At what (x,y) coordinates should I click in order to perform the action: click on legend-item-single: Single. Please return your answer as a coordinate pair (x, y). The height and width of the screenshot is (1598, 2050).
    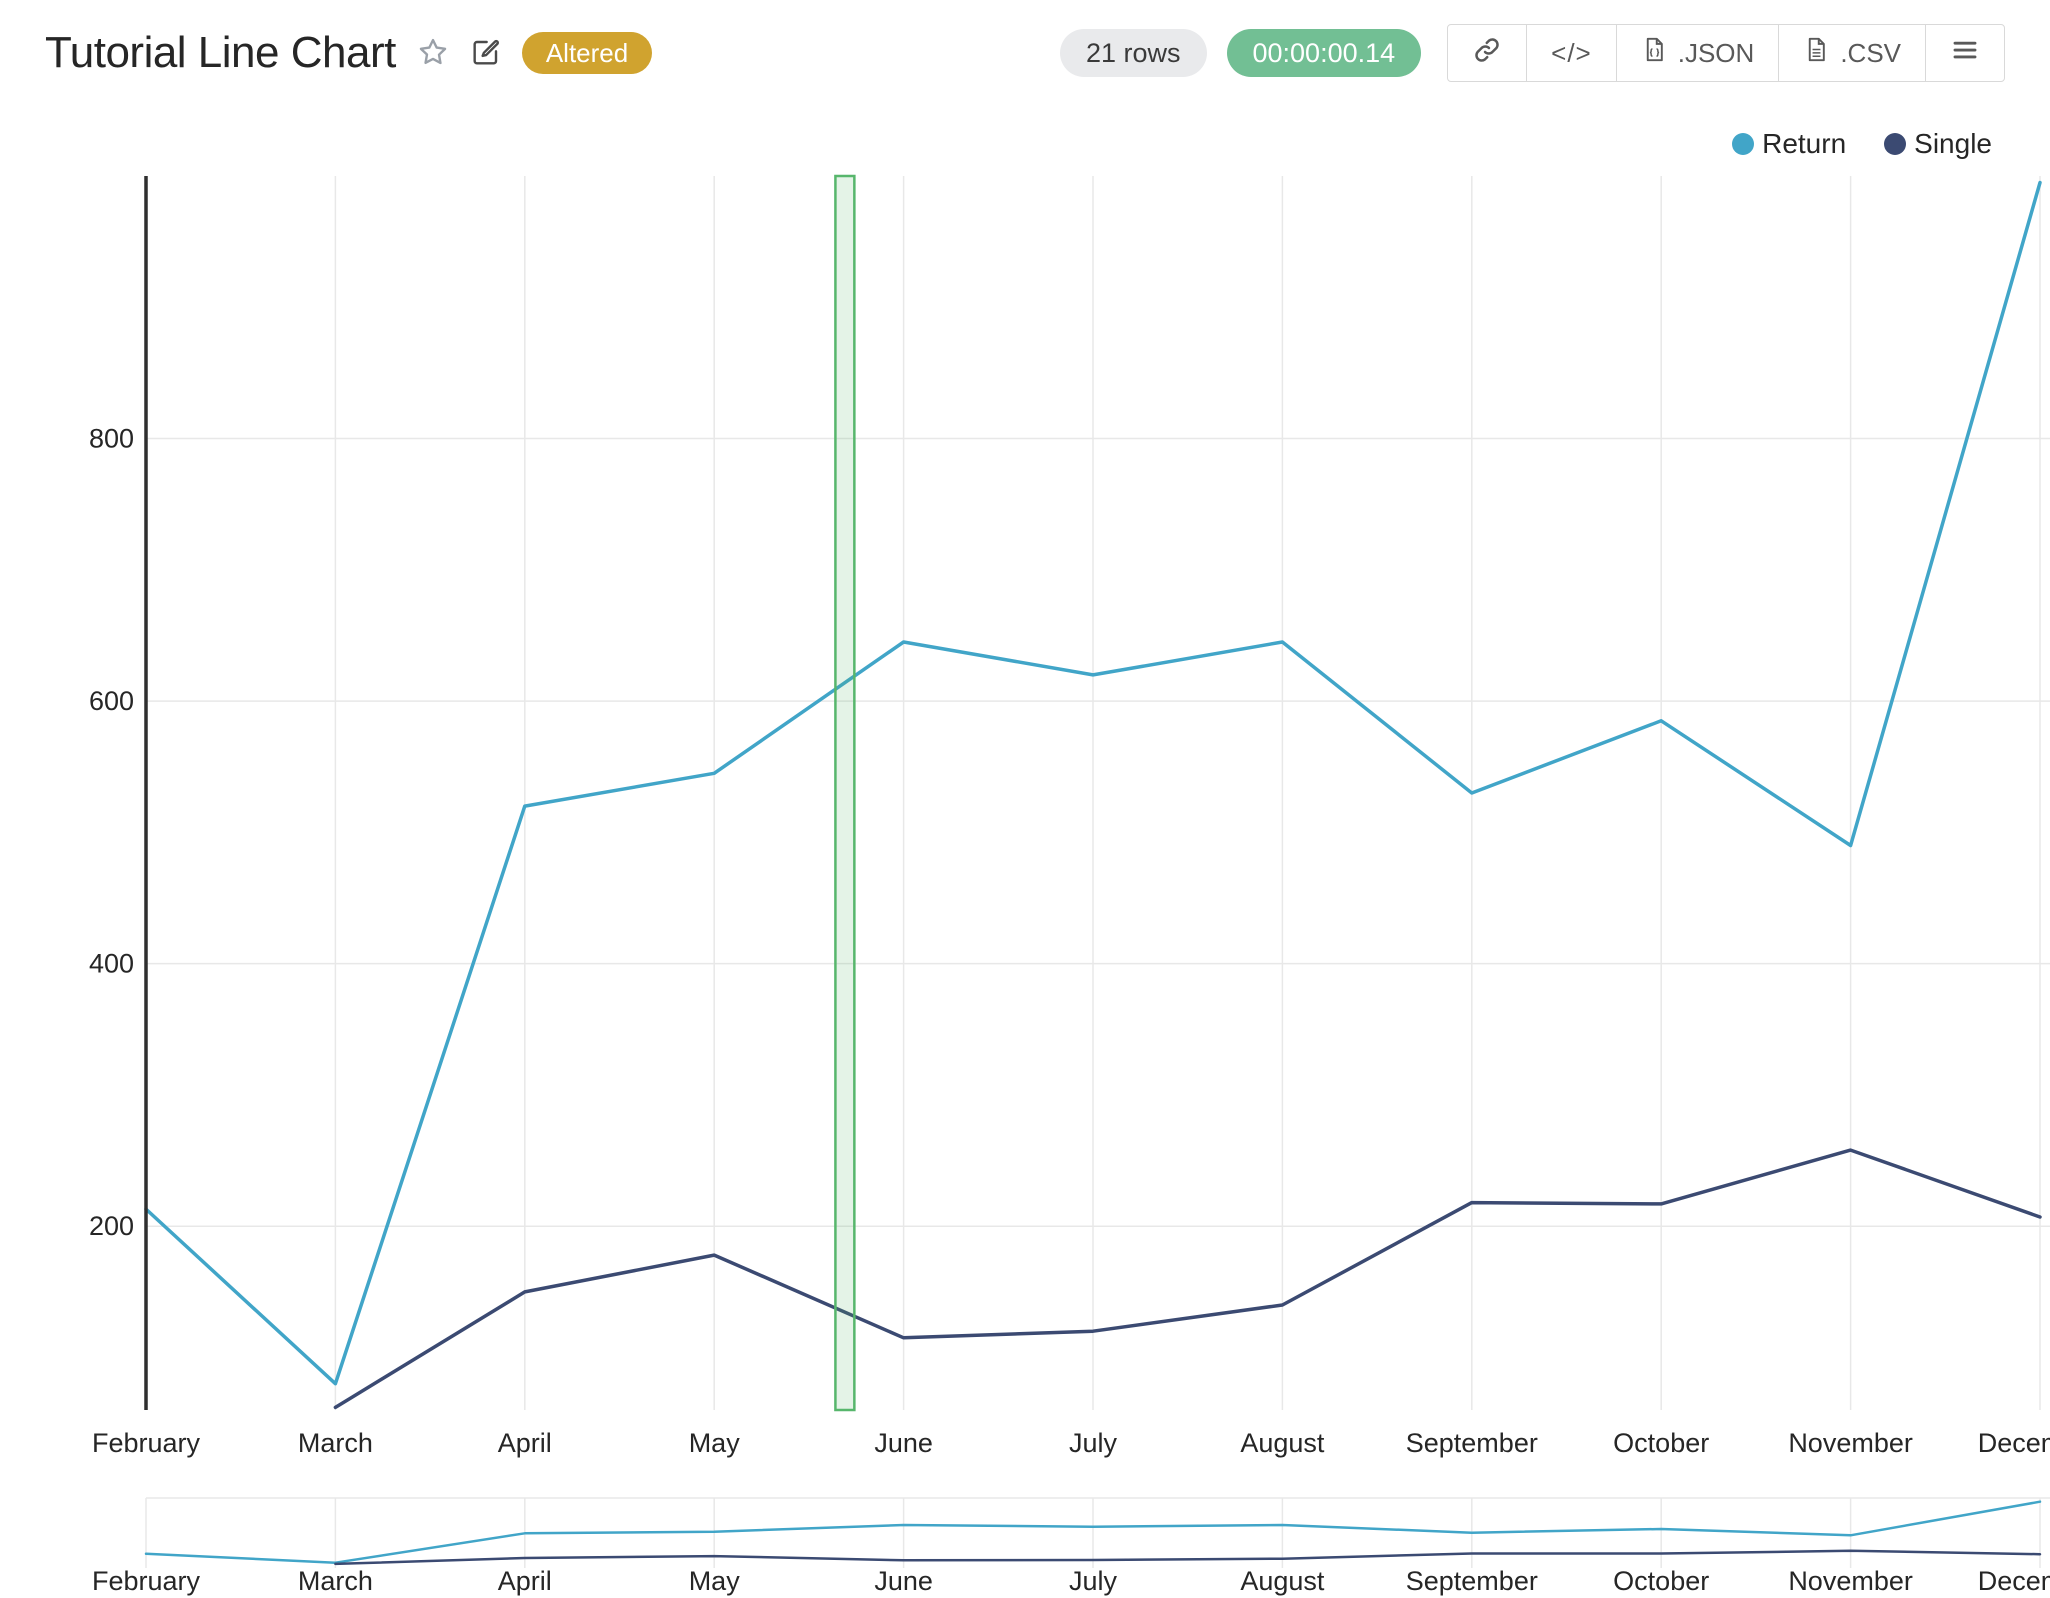
    Looking at the image, I should click on (1938, 144).